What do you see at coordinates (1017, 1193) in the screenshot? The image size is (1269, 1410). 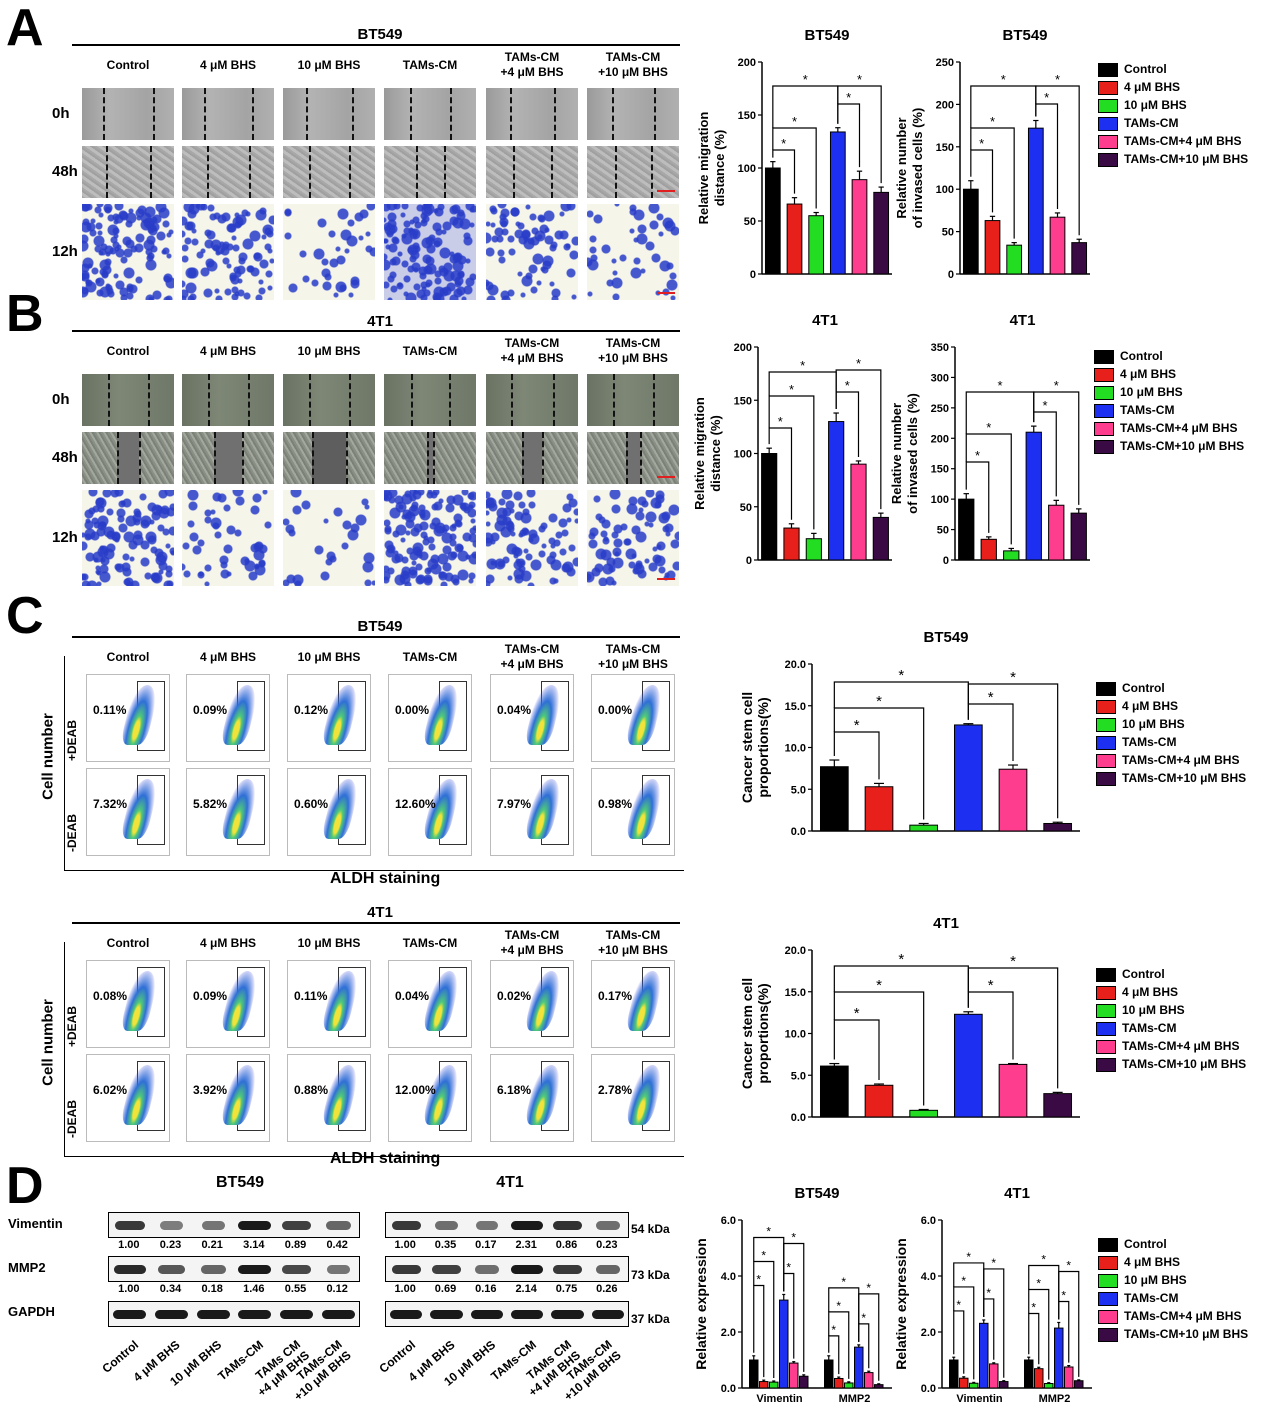 I see `chart-title: 4T1` at bounding box center [1017, 1193].